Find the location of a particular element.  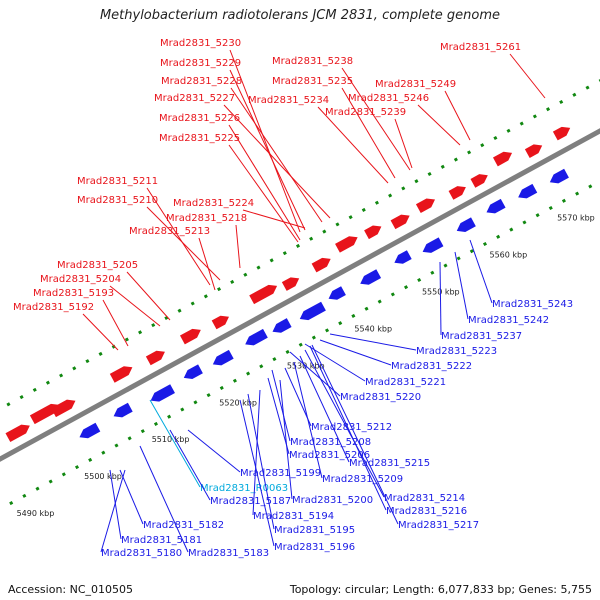

bottom-gene-label: Mrad2831_5182 is located at coordinates (183, 525).